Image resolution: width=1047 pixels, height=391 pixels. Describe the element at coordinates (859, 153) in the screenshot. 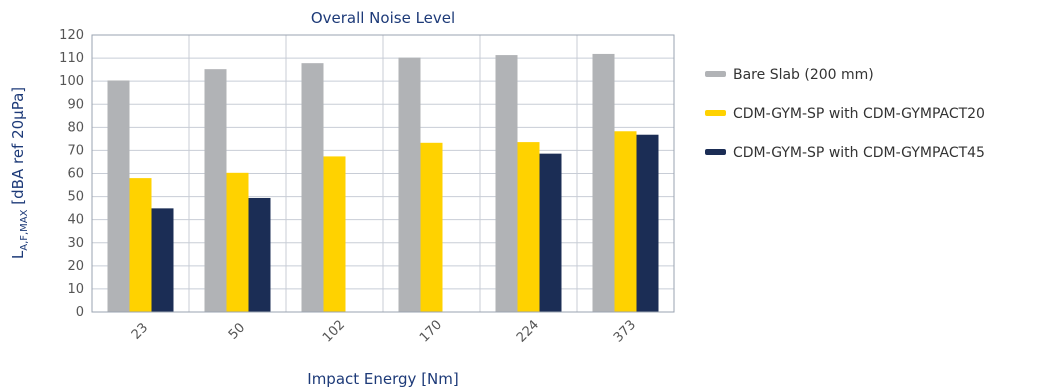

I see `legend-label: CDM-GYM-SP with CDM-GYMPACT45` at that location.